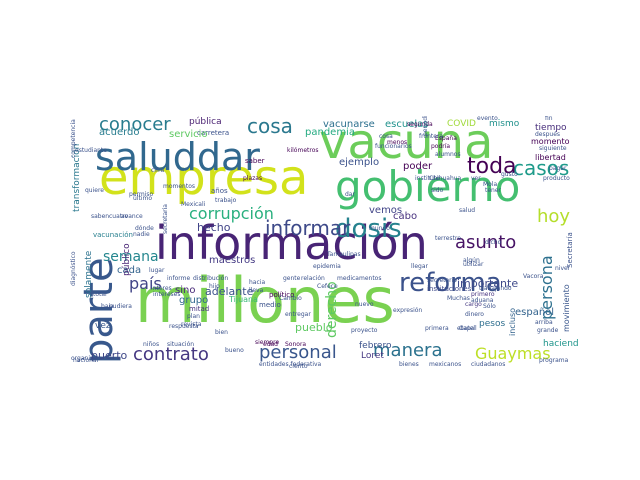 The image size is (640, 480). I want to click on word: acuerdo, so click(119, 132).